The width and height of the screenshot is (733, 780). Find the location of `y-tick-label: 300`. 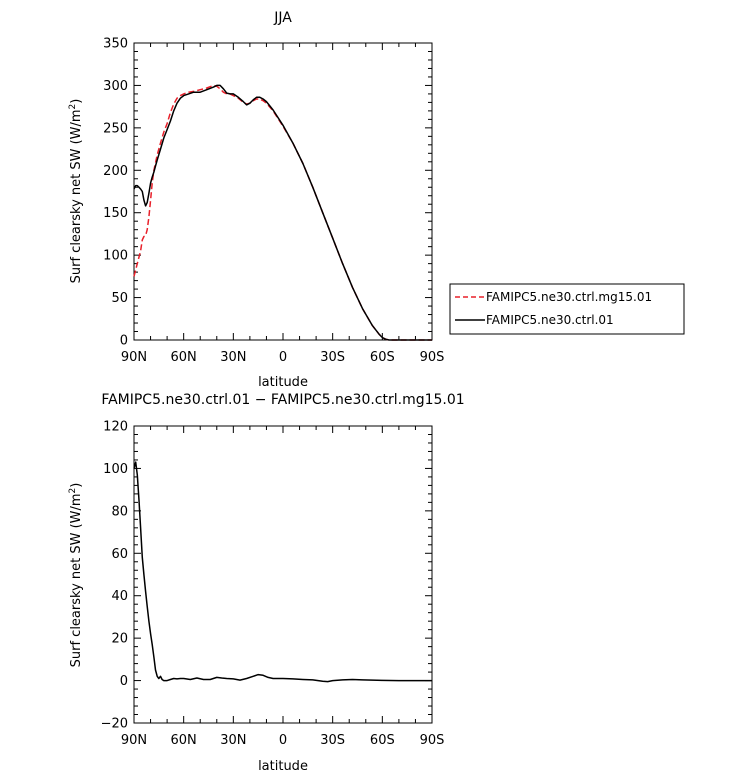

y-tick-label: 300 is located at coordinates (115, 86).